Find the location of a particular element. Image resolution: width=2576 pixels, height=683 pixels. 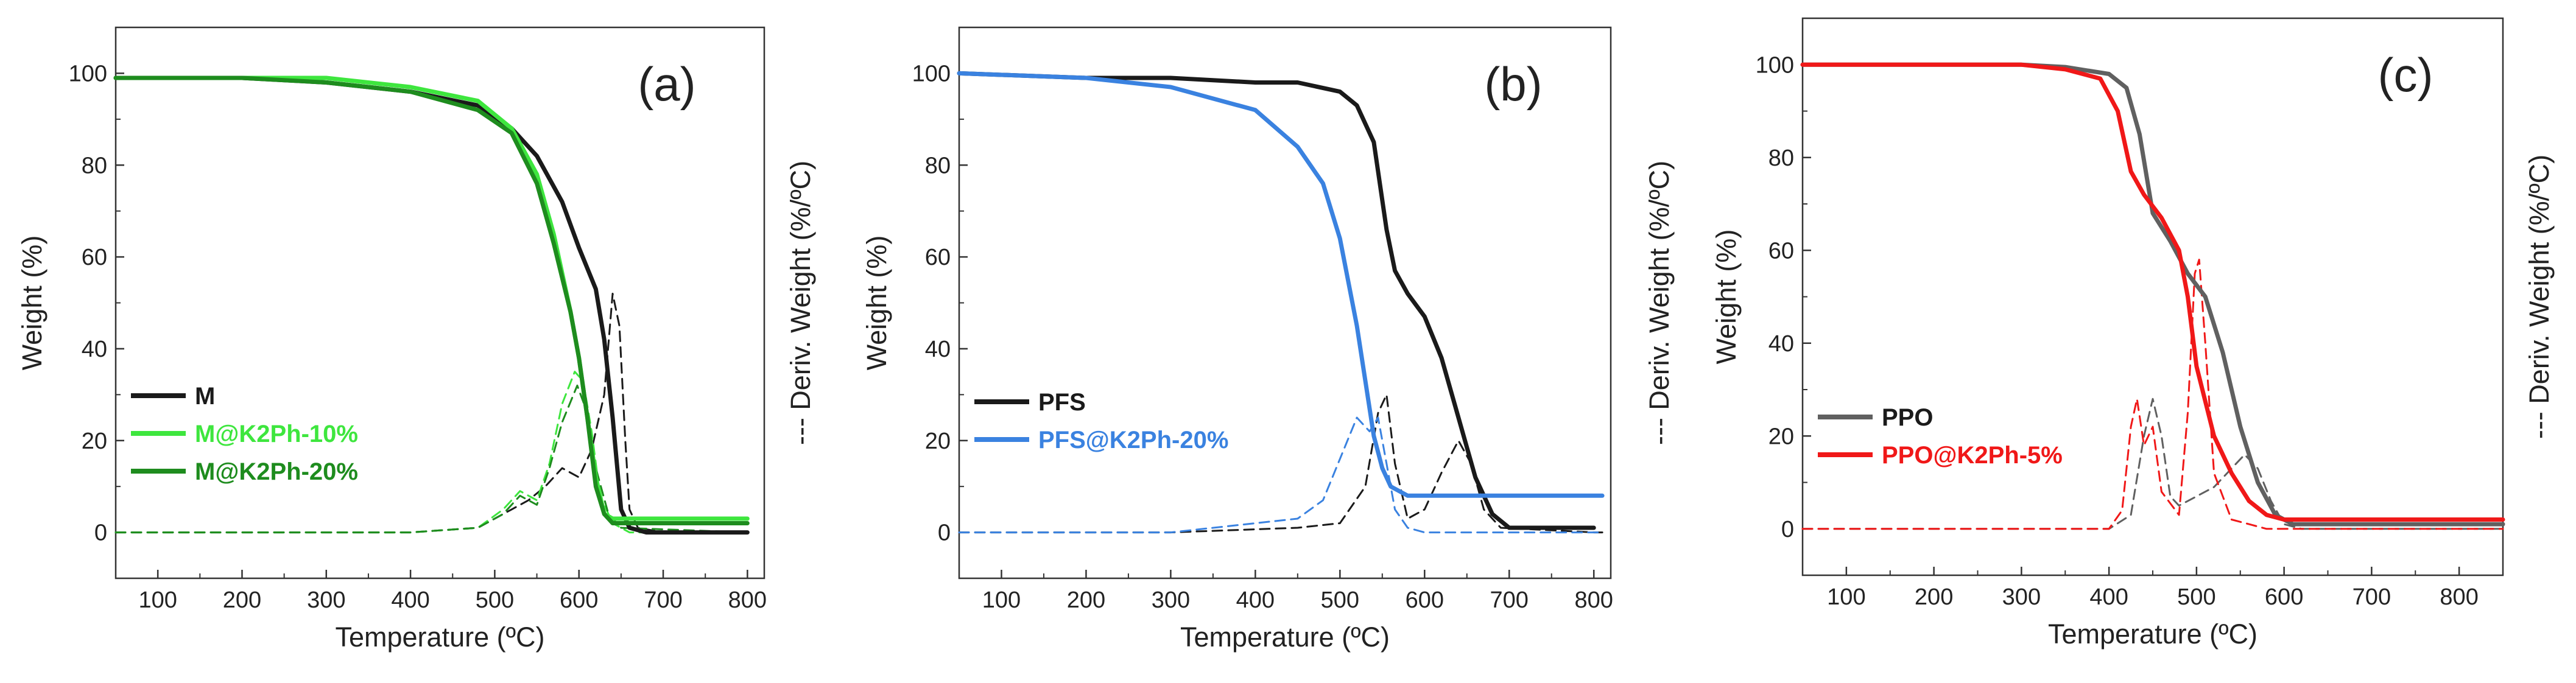

legend-label: PFS@K2Ph-20% is located at coordinates (1133, 441).